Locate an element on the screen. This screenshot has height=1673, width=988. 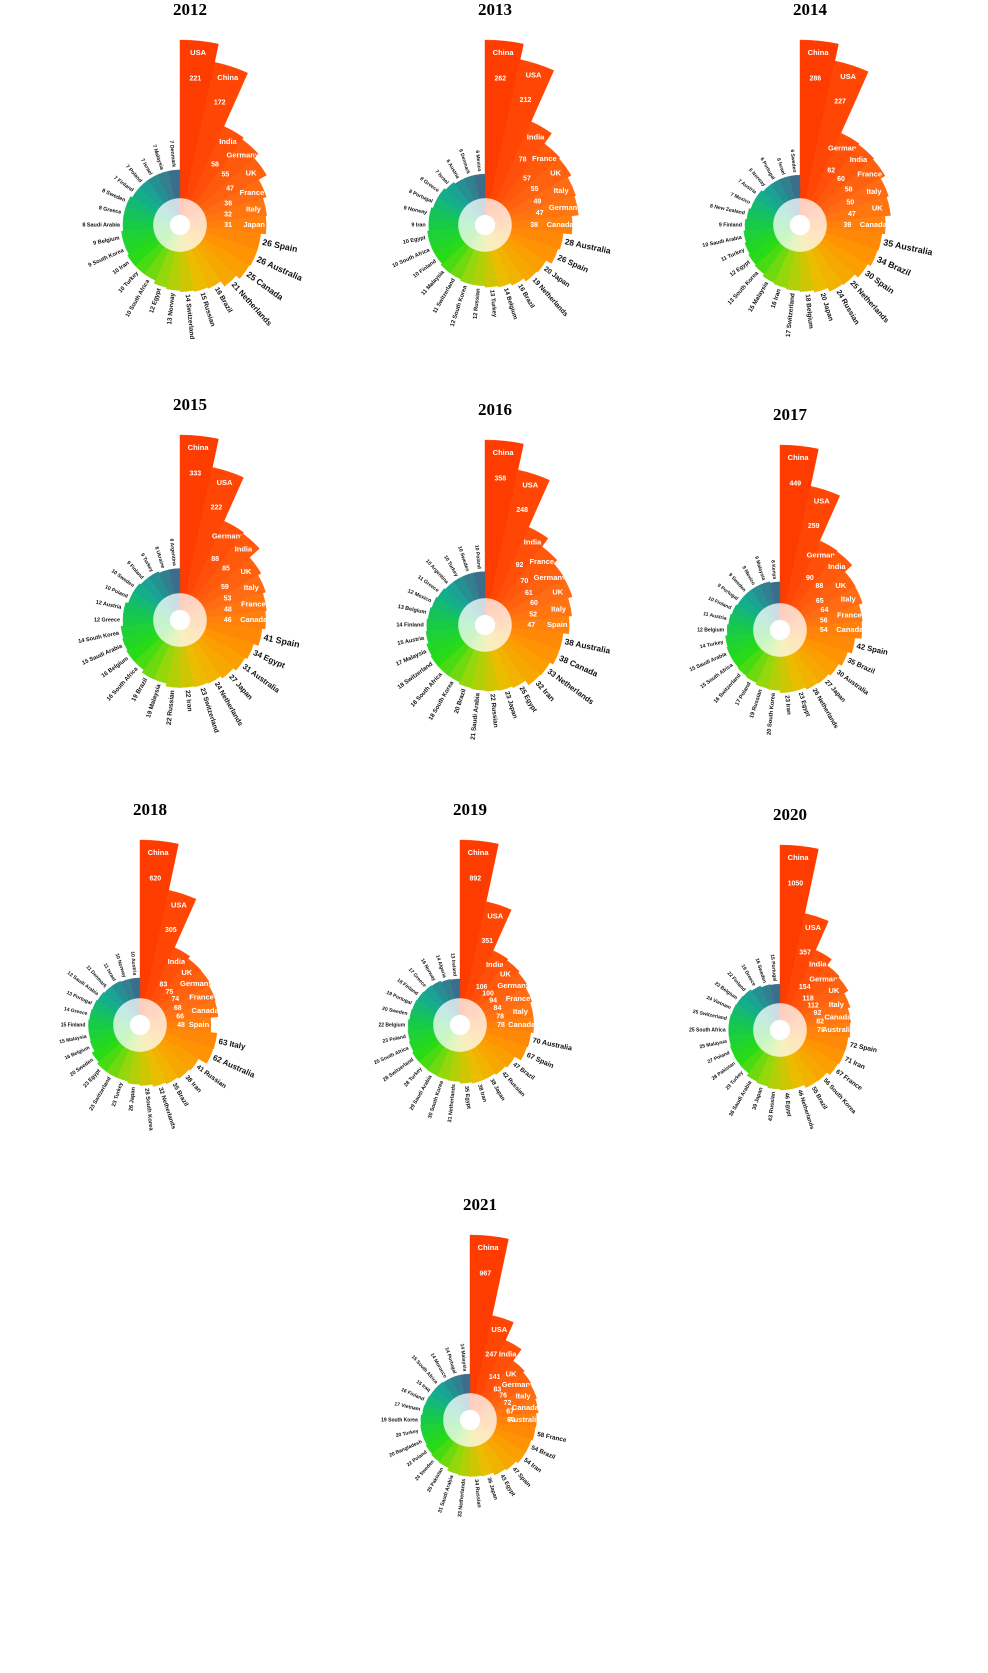
country-label: USA is located at coordinates (198, 52).